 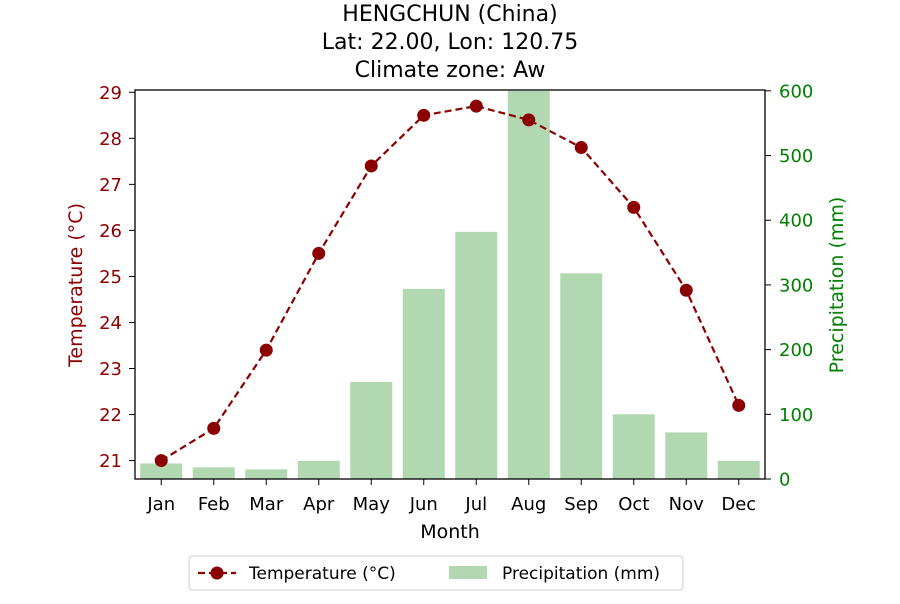 What do you see at coordinates (686, 455) in the screenshot?
I see `precipitation-bar-nov` at bounding box center [686, 455].